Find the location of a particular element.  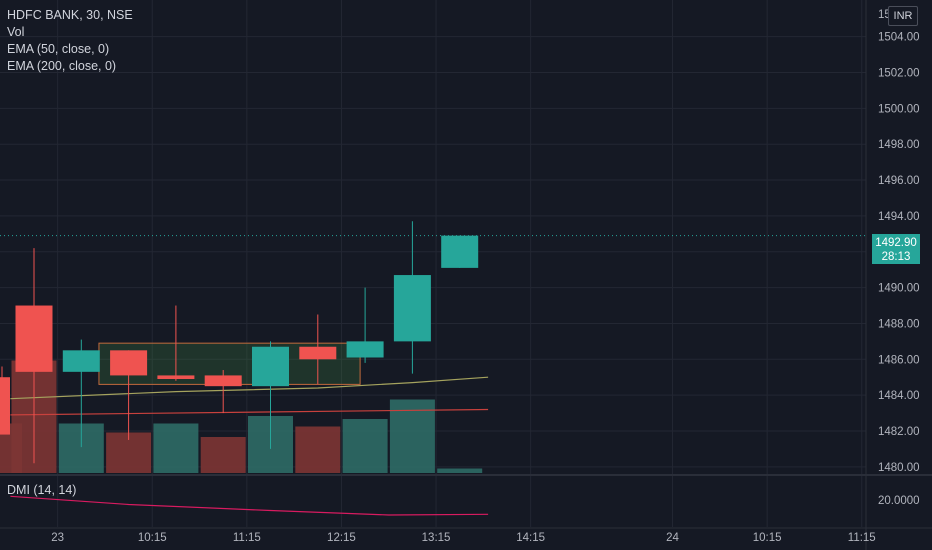

time-tick-label: 13:15 is located at coordinates (436, 538).